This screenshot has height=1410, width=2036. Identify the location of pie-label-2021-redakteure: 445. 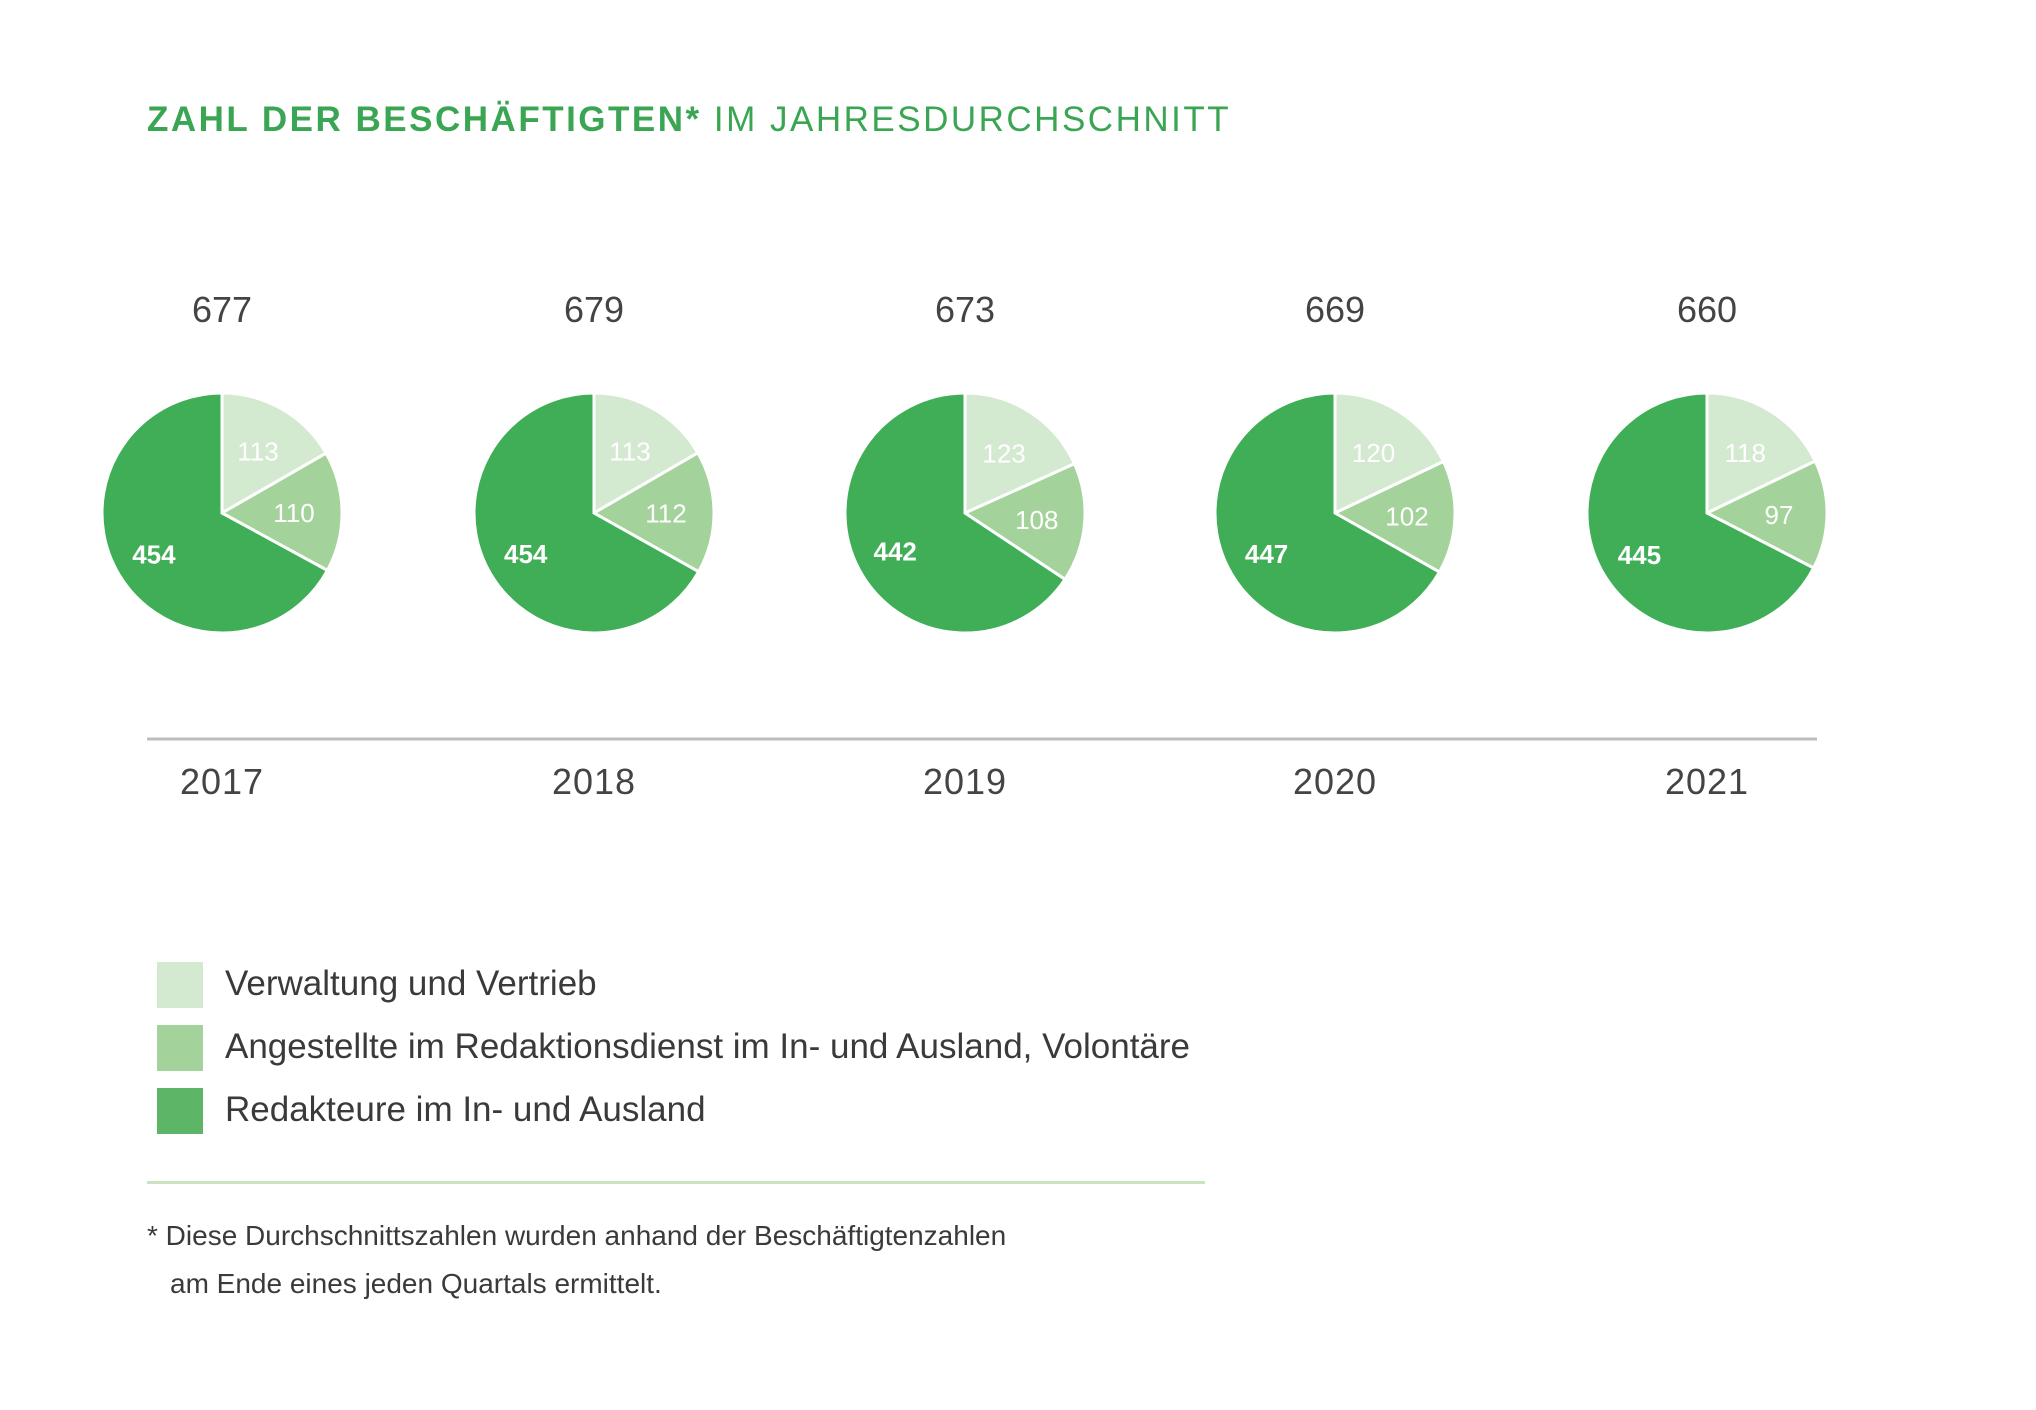
(1639, 555).